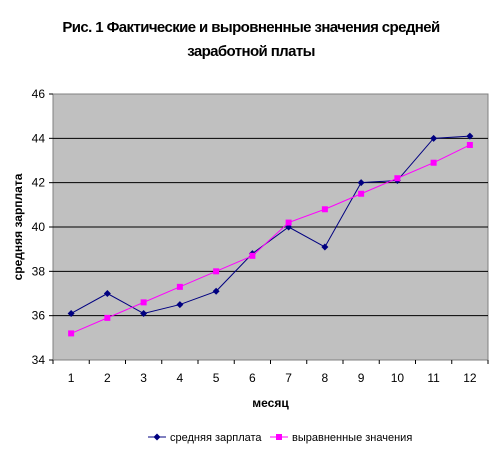 The height and width of the screenshot is (453, 502). What do you see at coordinates (251, 51) in the screenshot?
I see `chart-title-line-2: заработной платы` at bounding box center [251, 51].